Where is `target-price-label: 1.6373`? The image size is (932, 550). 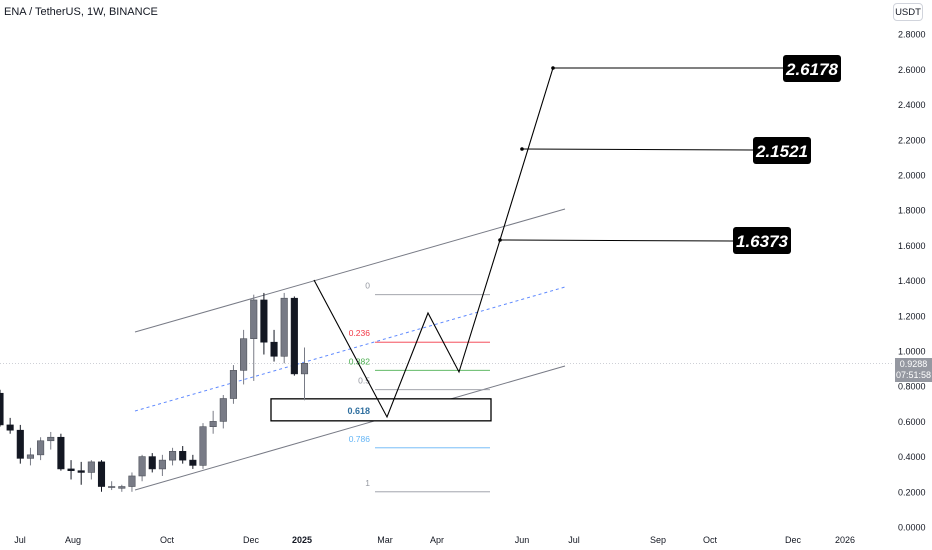 target-price-label: 1.6373 is located at coordinates (762, 241).